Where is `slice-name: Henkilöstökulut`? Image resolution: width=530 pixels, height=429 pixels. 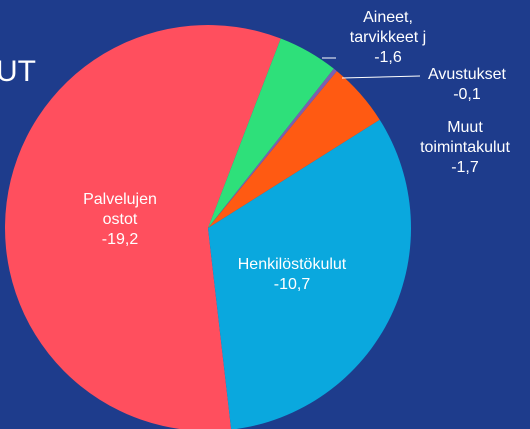
slice-name: Henkilöstökulut is located at coordinates (292, 264).